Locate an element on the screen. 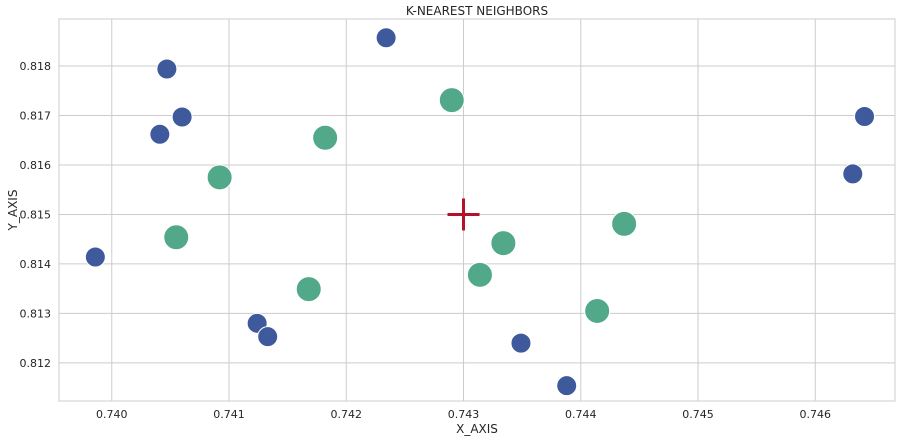 The width and height of the screenshot is (902, 442). y-tick-label: 0.815 is located at coordinates (36, 214).